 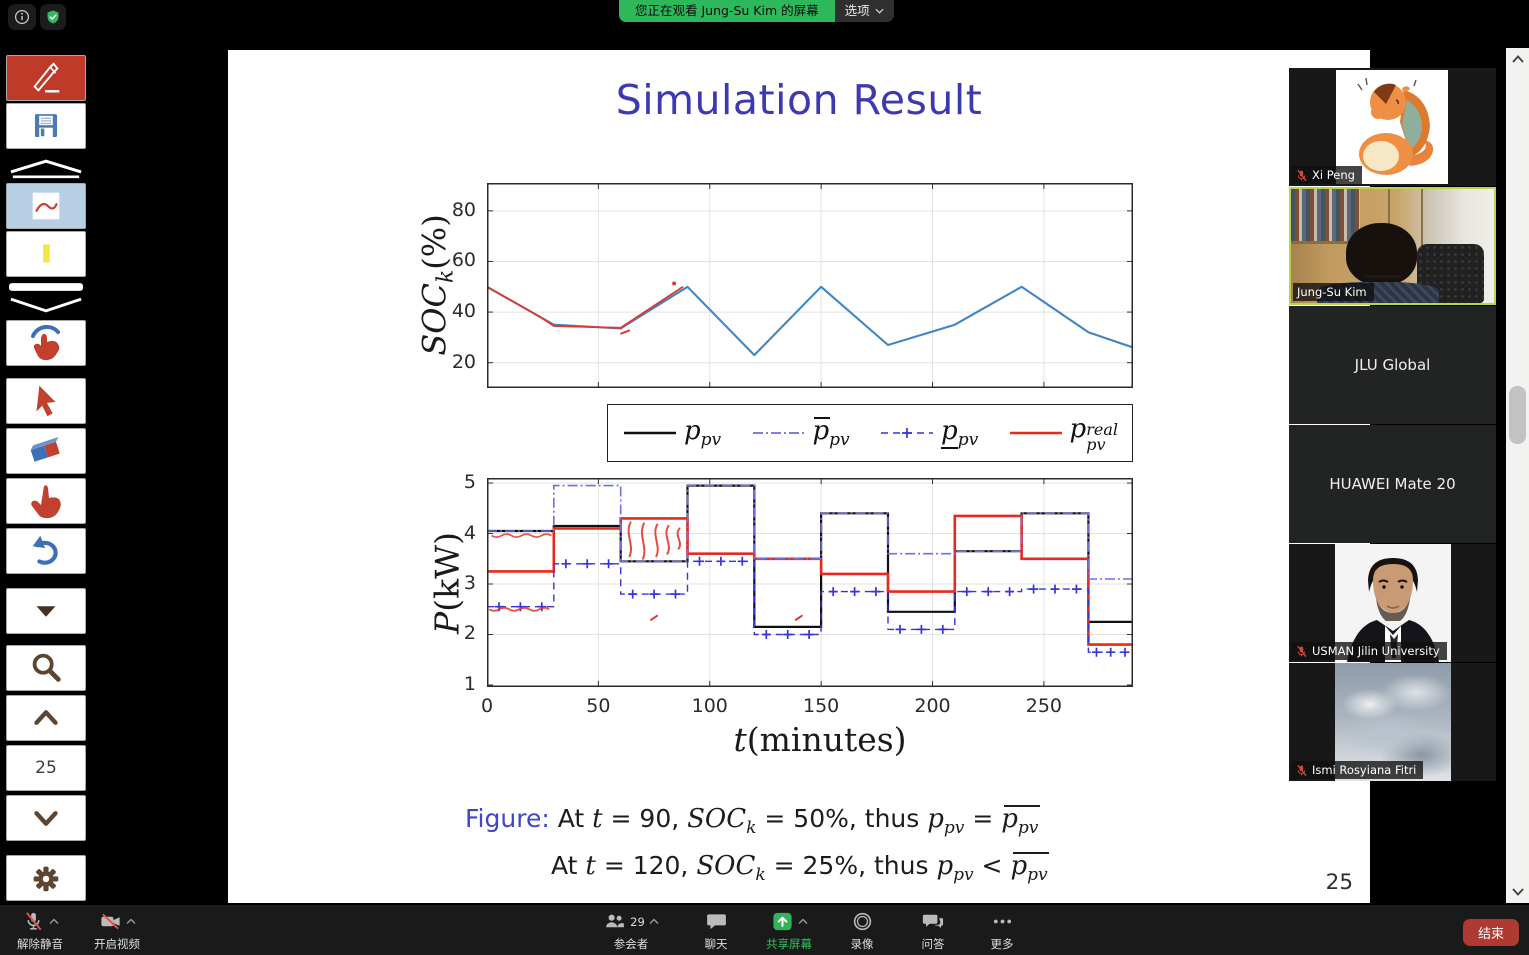 I want to click on participant-name: Xi Peng, so click(x=1333, y=175).